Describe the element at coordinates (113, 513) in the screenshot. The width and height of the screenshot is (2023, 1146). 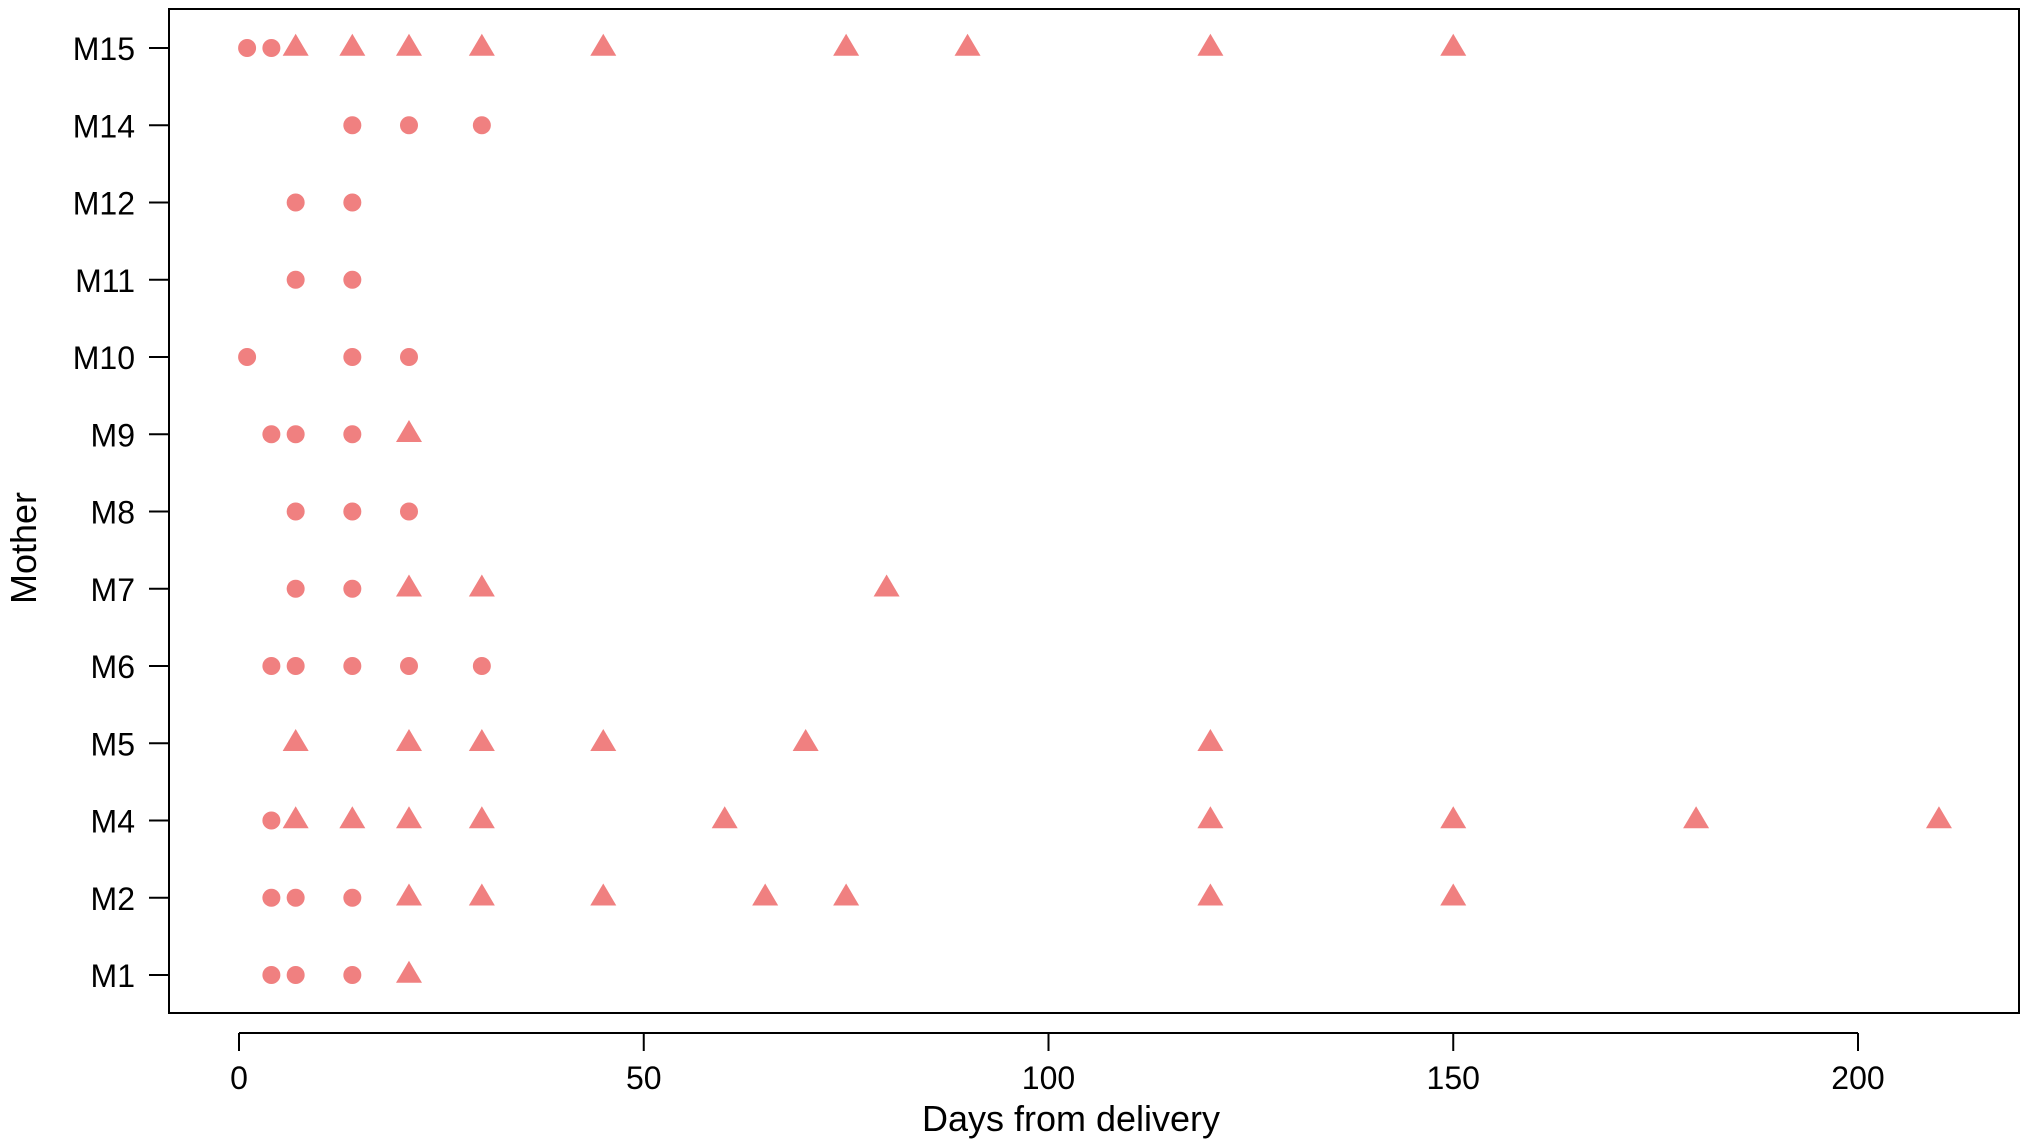
I see `y-tick-label: M8` at that location.